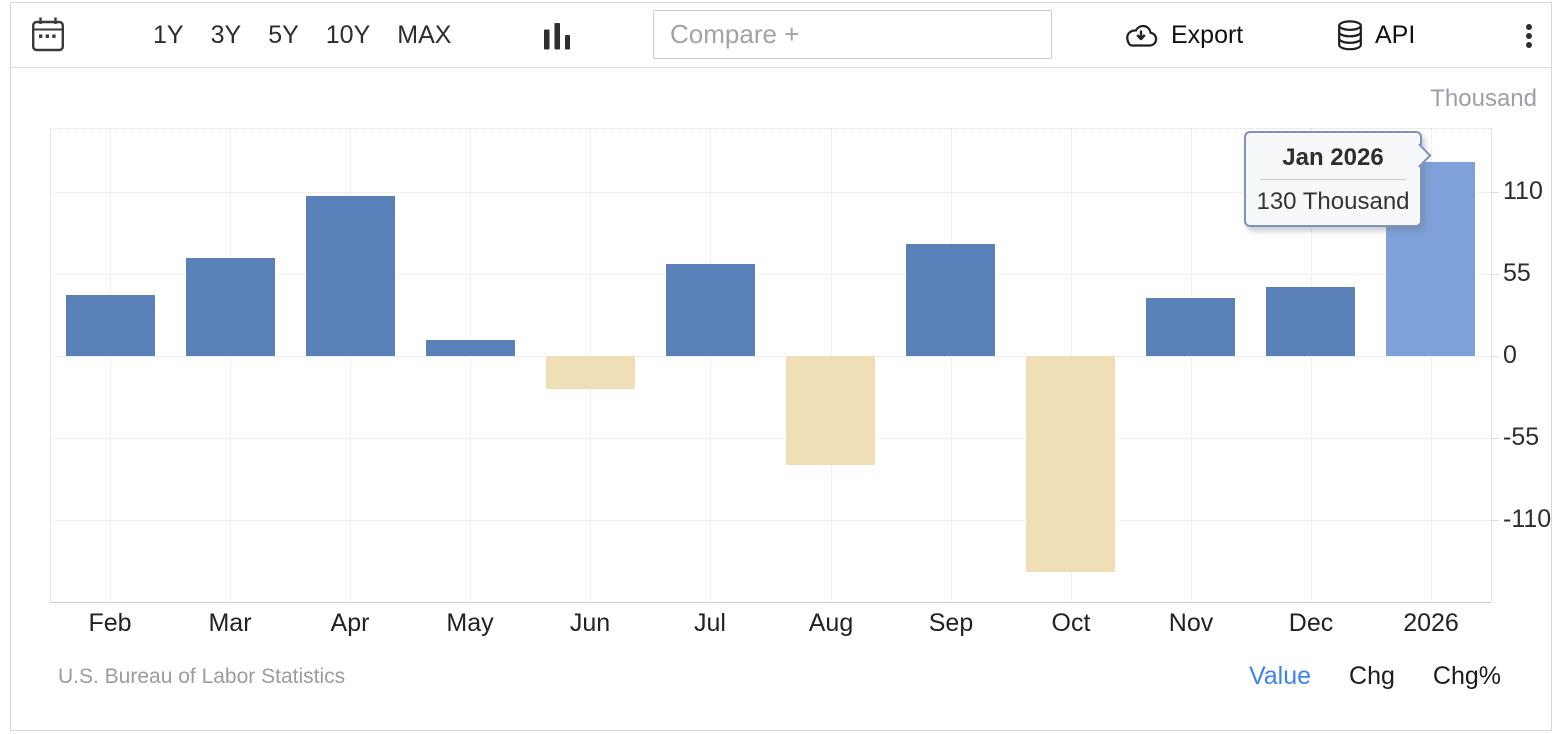  I want to click on x-axis-label: Jun, so click(590, 623).